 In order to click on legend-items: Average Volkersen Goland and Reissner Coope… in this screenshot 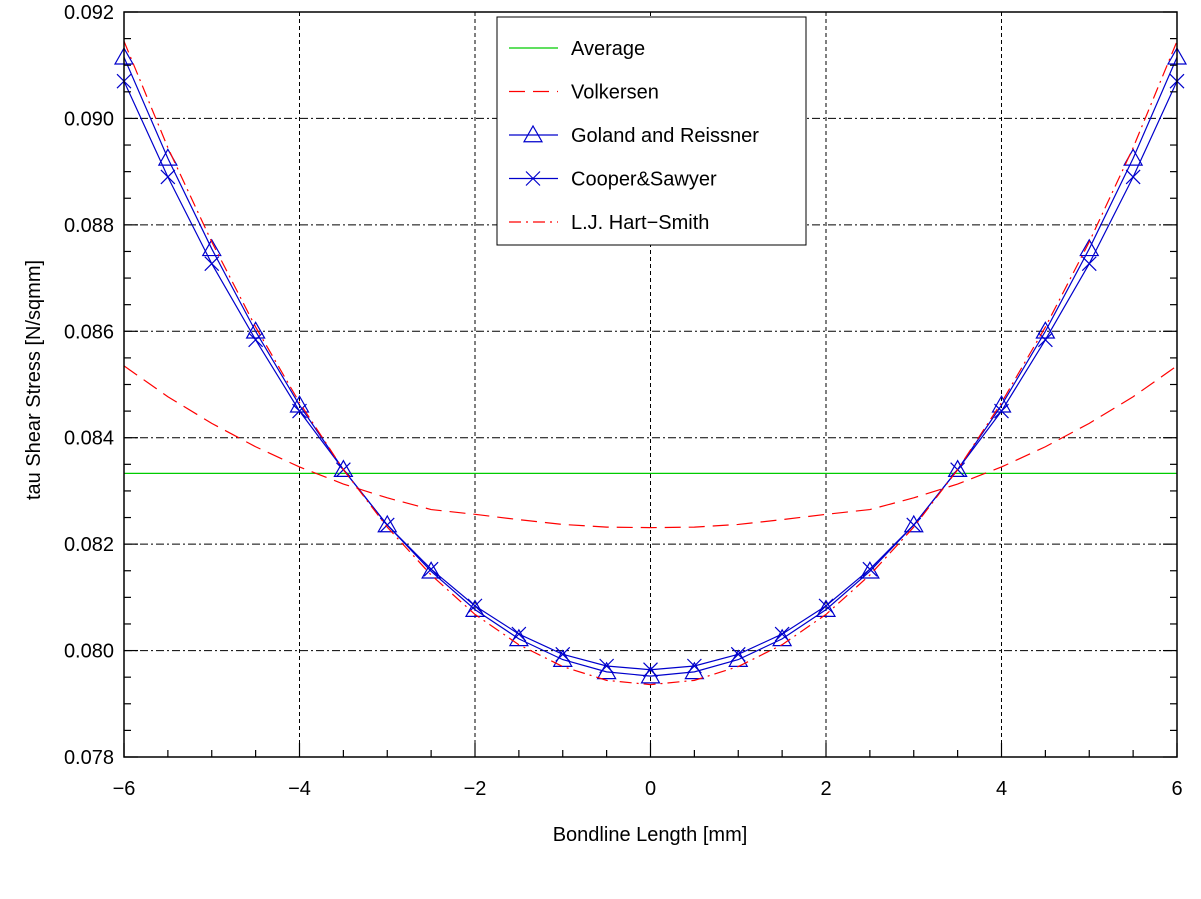, I will do `click(634, 136)`.